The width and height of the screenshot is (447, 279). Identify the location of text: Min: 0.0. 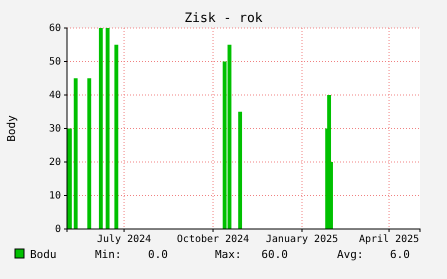
(131, 254).